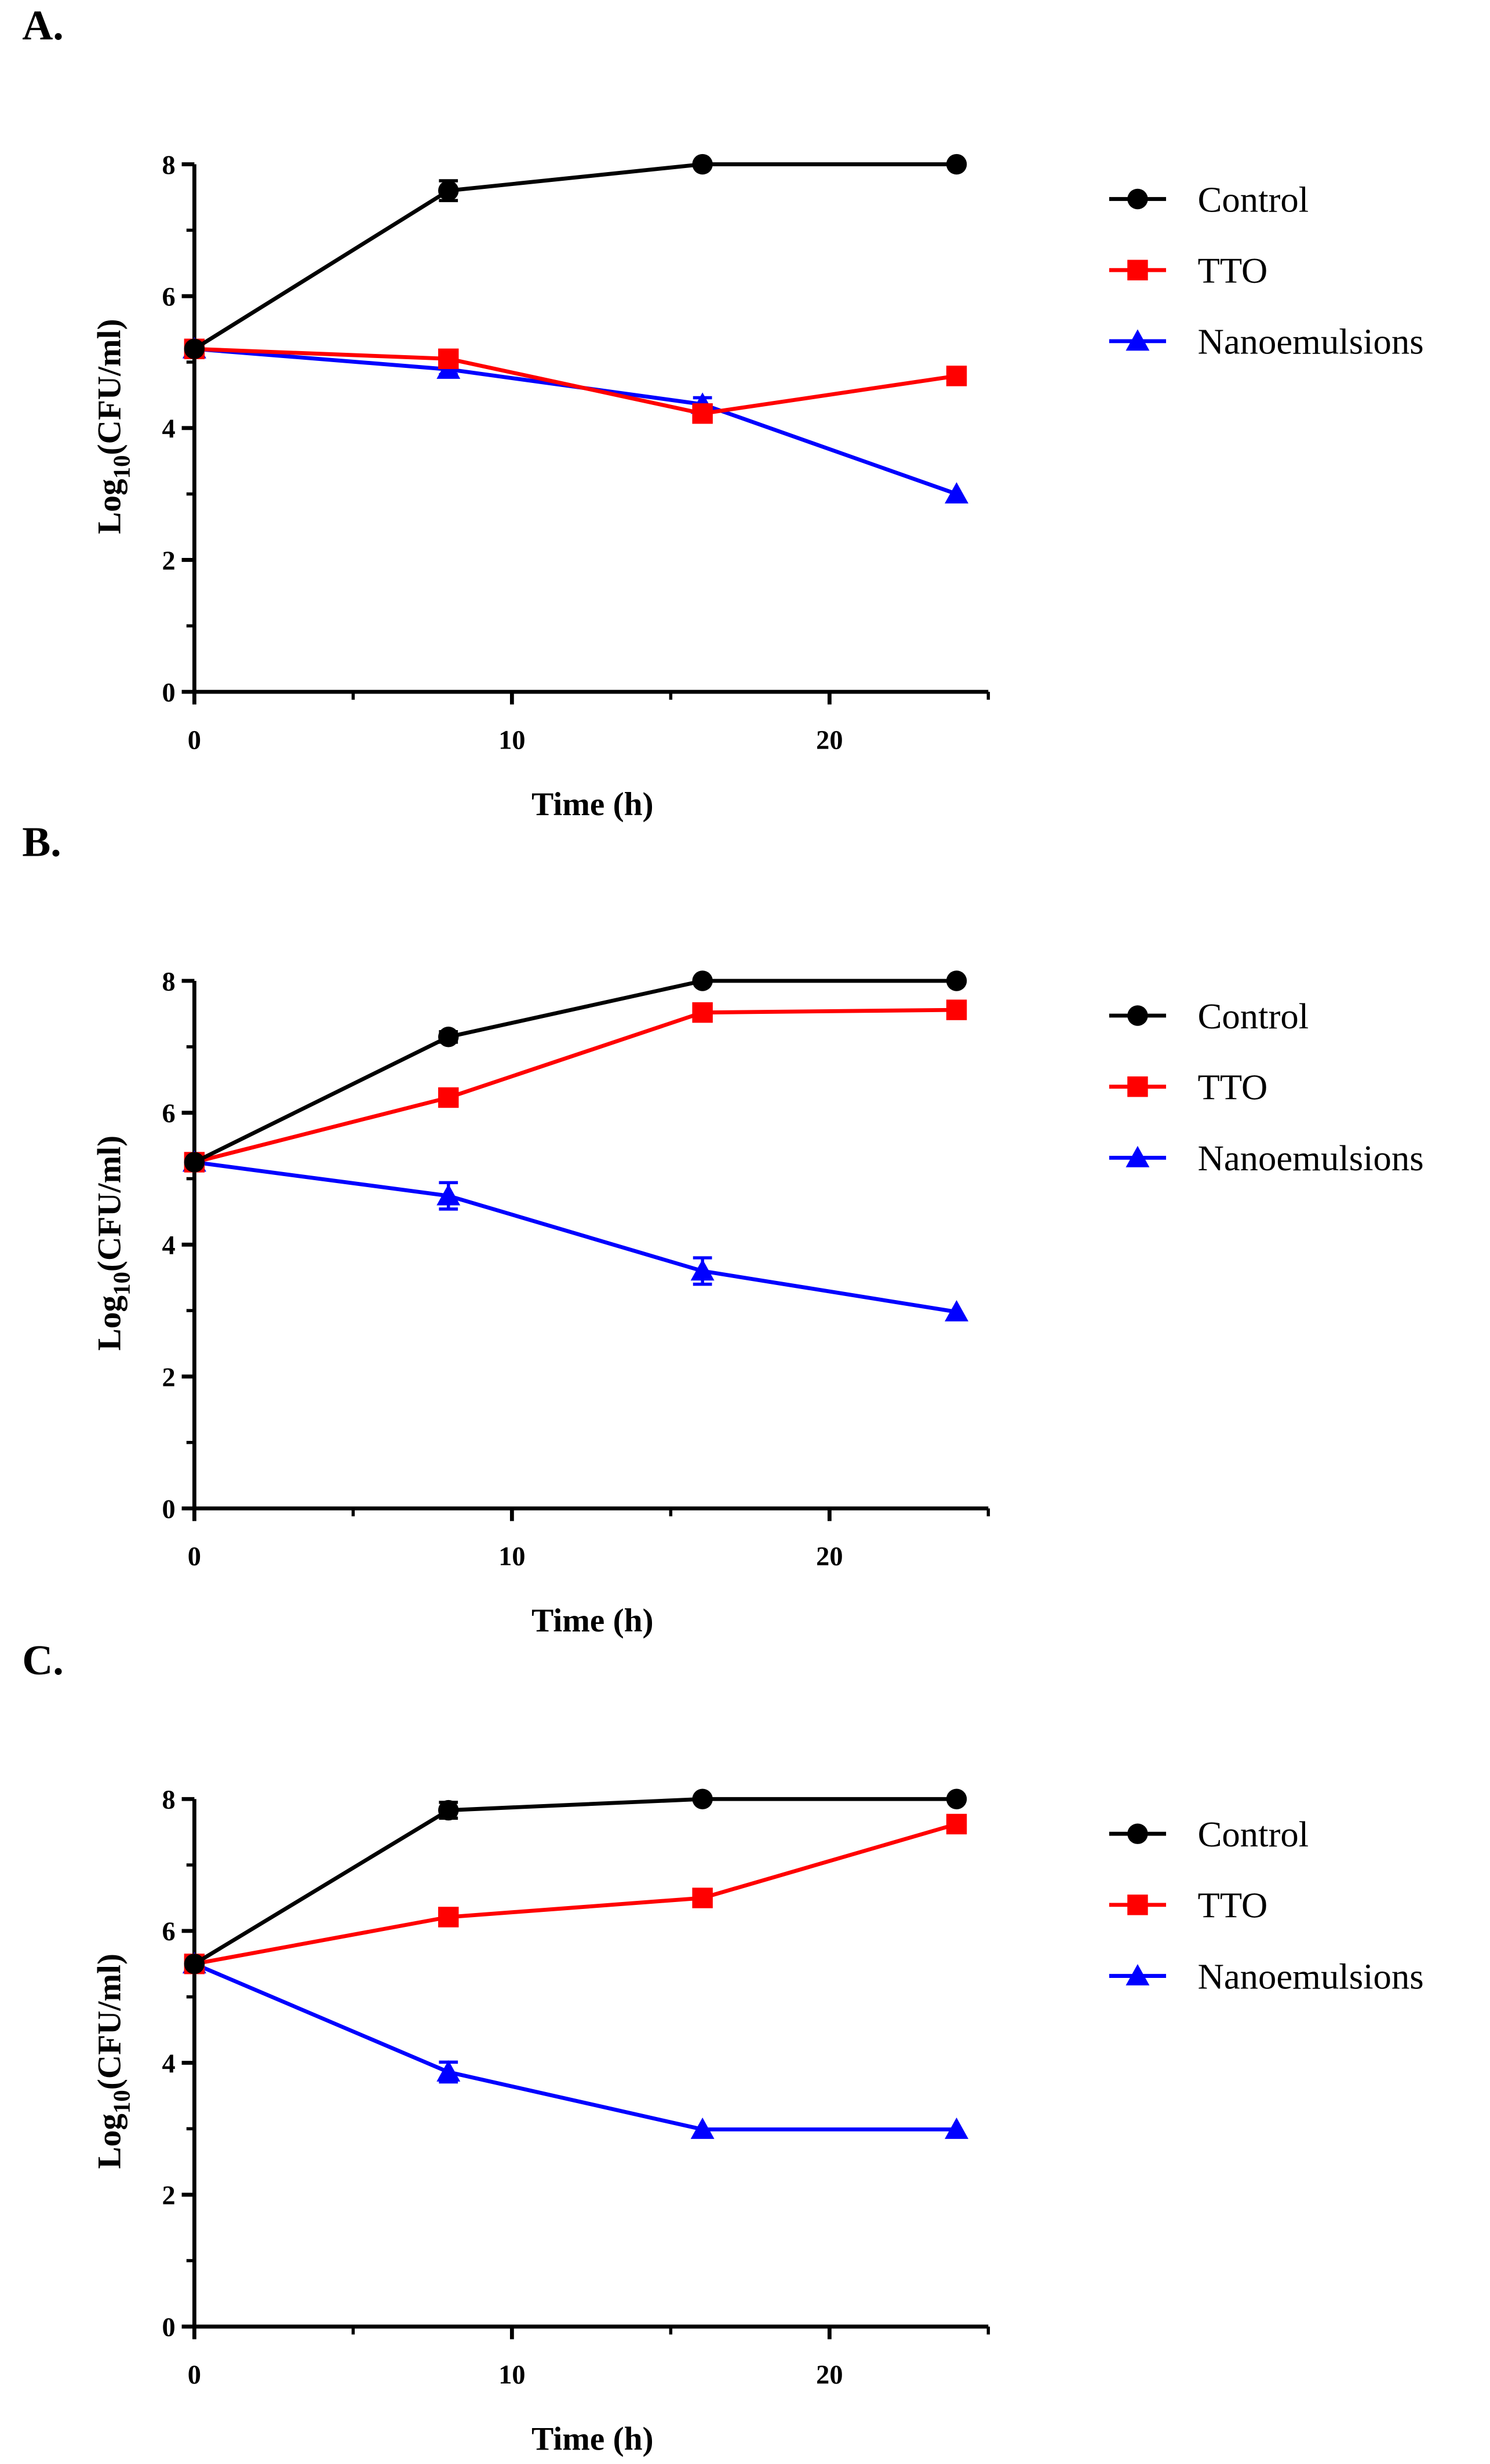 The image size is (1490, 2464). What do you see at coordinates (41, 842) in the screenshot?
I see `panel-label: B.` at bounding box center [41, 842].